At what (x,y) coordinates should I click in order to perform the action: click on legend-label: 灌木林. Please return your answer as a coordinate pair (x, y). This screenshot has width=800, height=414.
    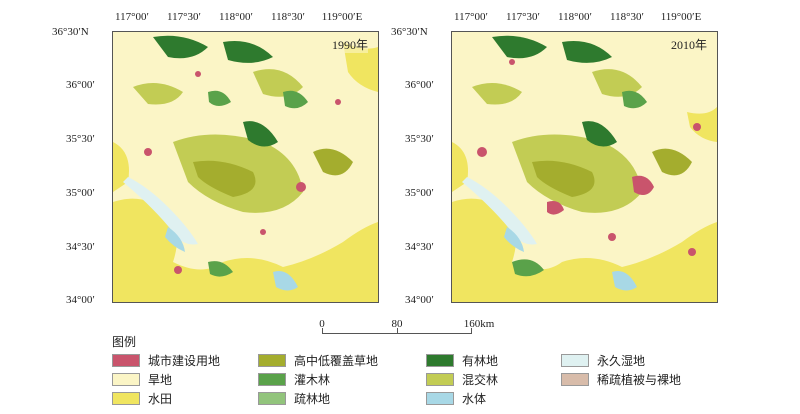
    Looking at the image, I should click on (312, 379).